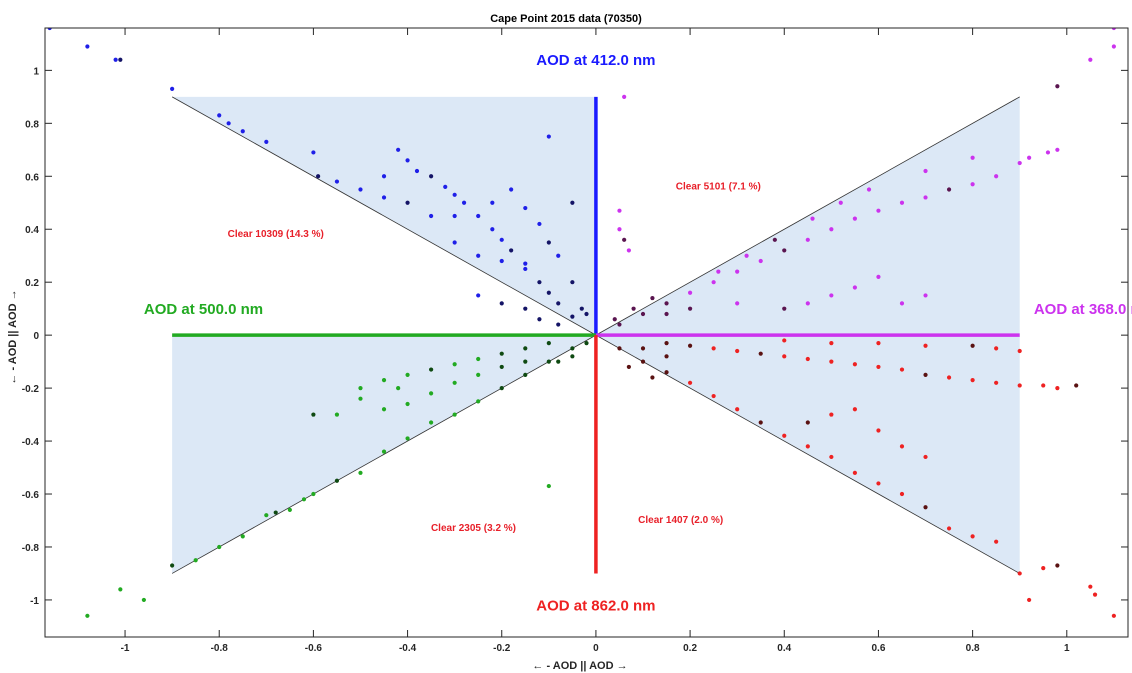  What do you see at coordinates (502, 648) in the screenshot?
I see `x-tick-label-4: -0.2` at bounding box center [502, 648].